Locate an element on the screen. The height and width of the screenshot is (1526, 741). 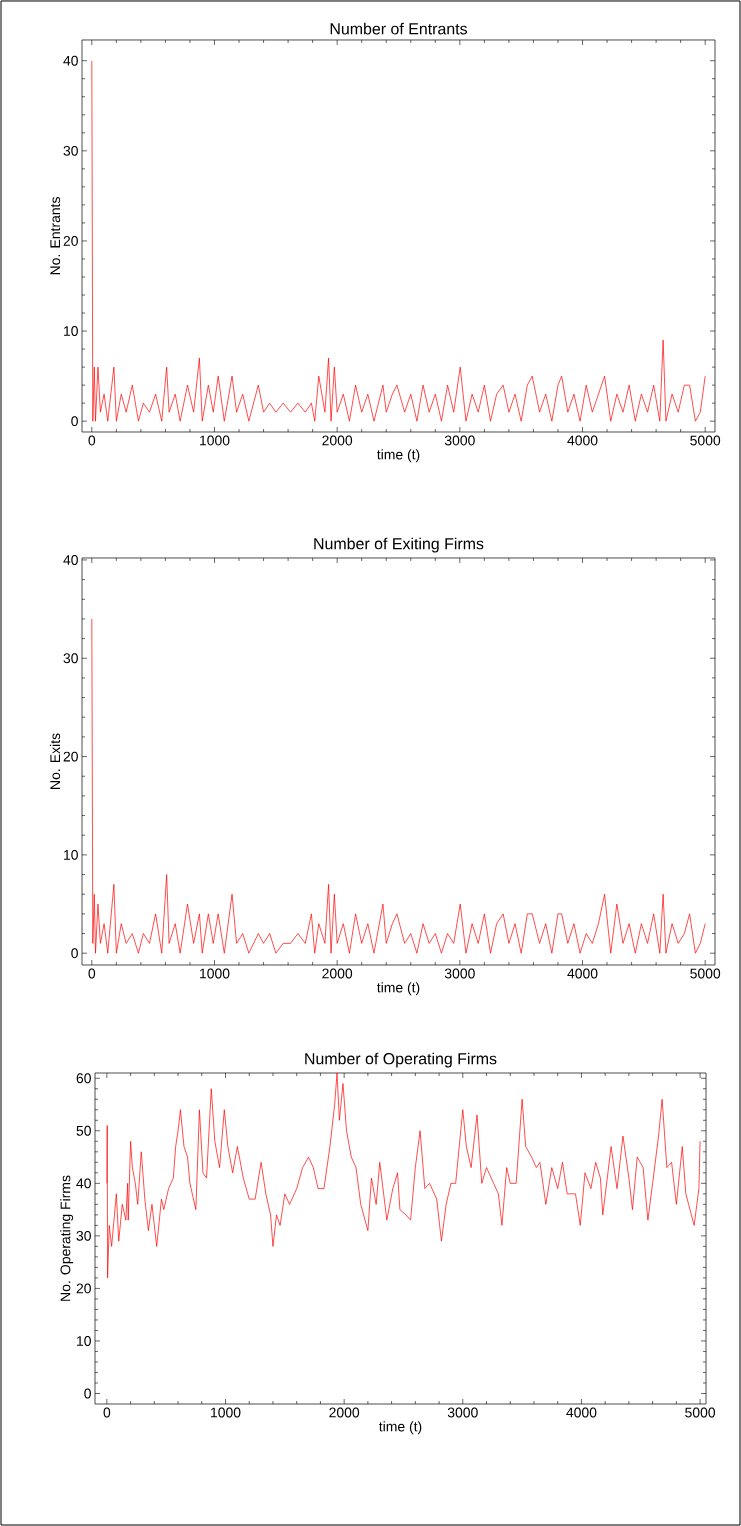
y-axis-title: No. Operating Firms is located at coordinates (67, 1238).